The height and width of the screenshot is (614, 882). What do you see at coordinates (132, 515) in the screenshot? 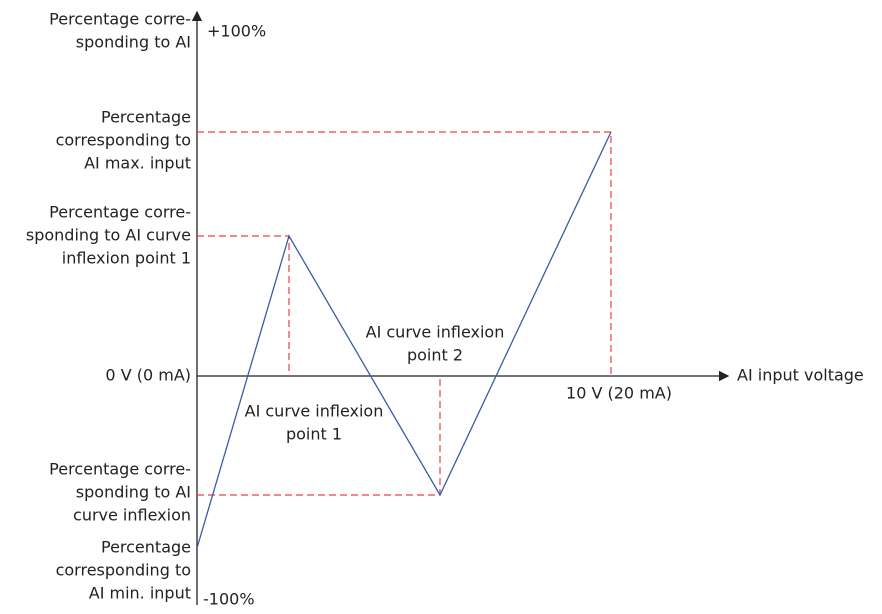
I see `y-label: curve inflexion` at bounding box center [132, 515].